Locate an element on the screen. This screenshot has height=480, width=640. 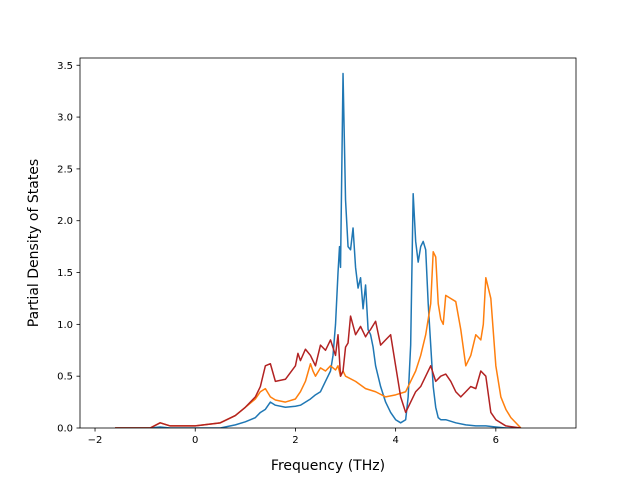
y-axis-label: Partial Density of States is located at coordinates (34, 243).